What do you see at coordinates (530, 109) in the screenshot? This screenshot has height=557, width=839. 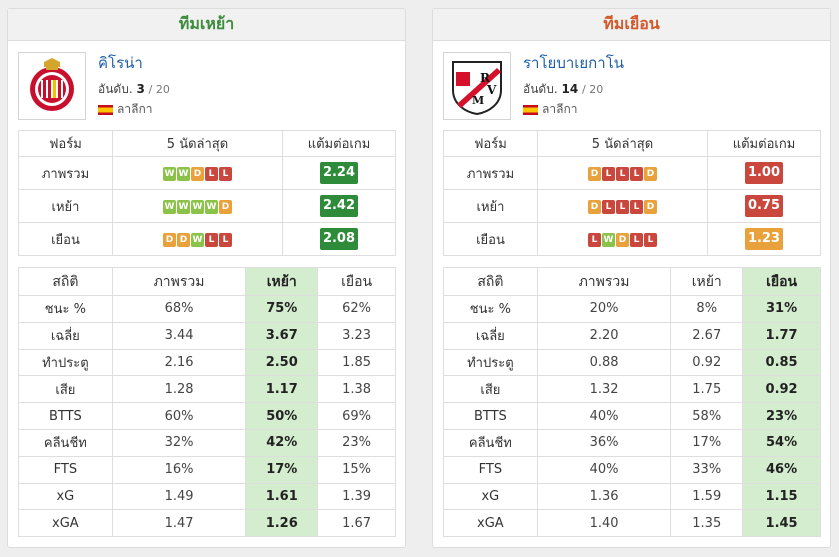 I see `spain-flag-icon` at bounding box center [530, 109].